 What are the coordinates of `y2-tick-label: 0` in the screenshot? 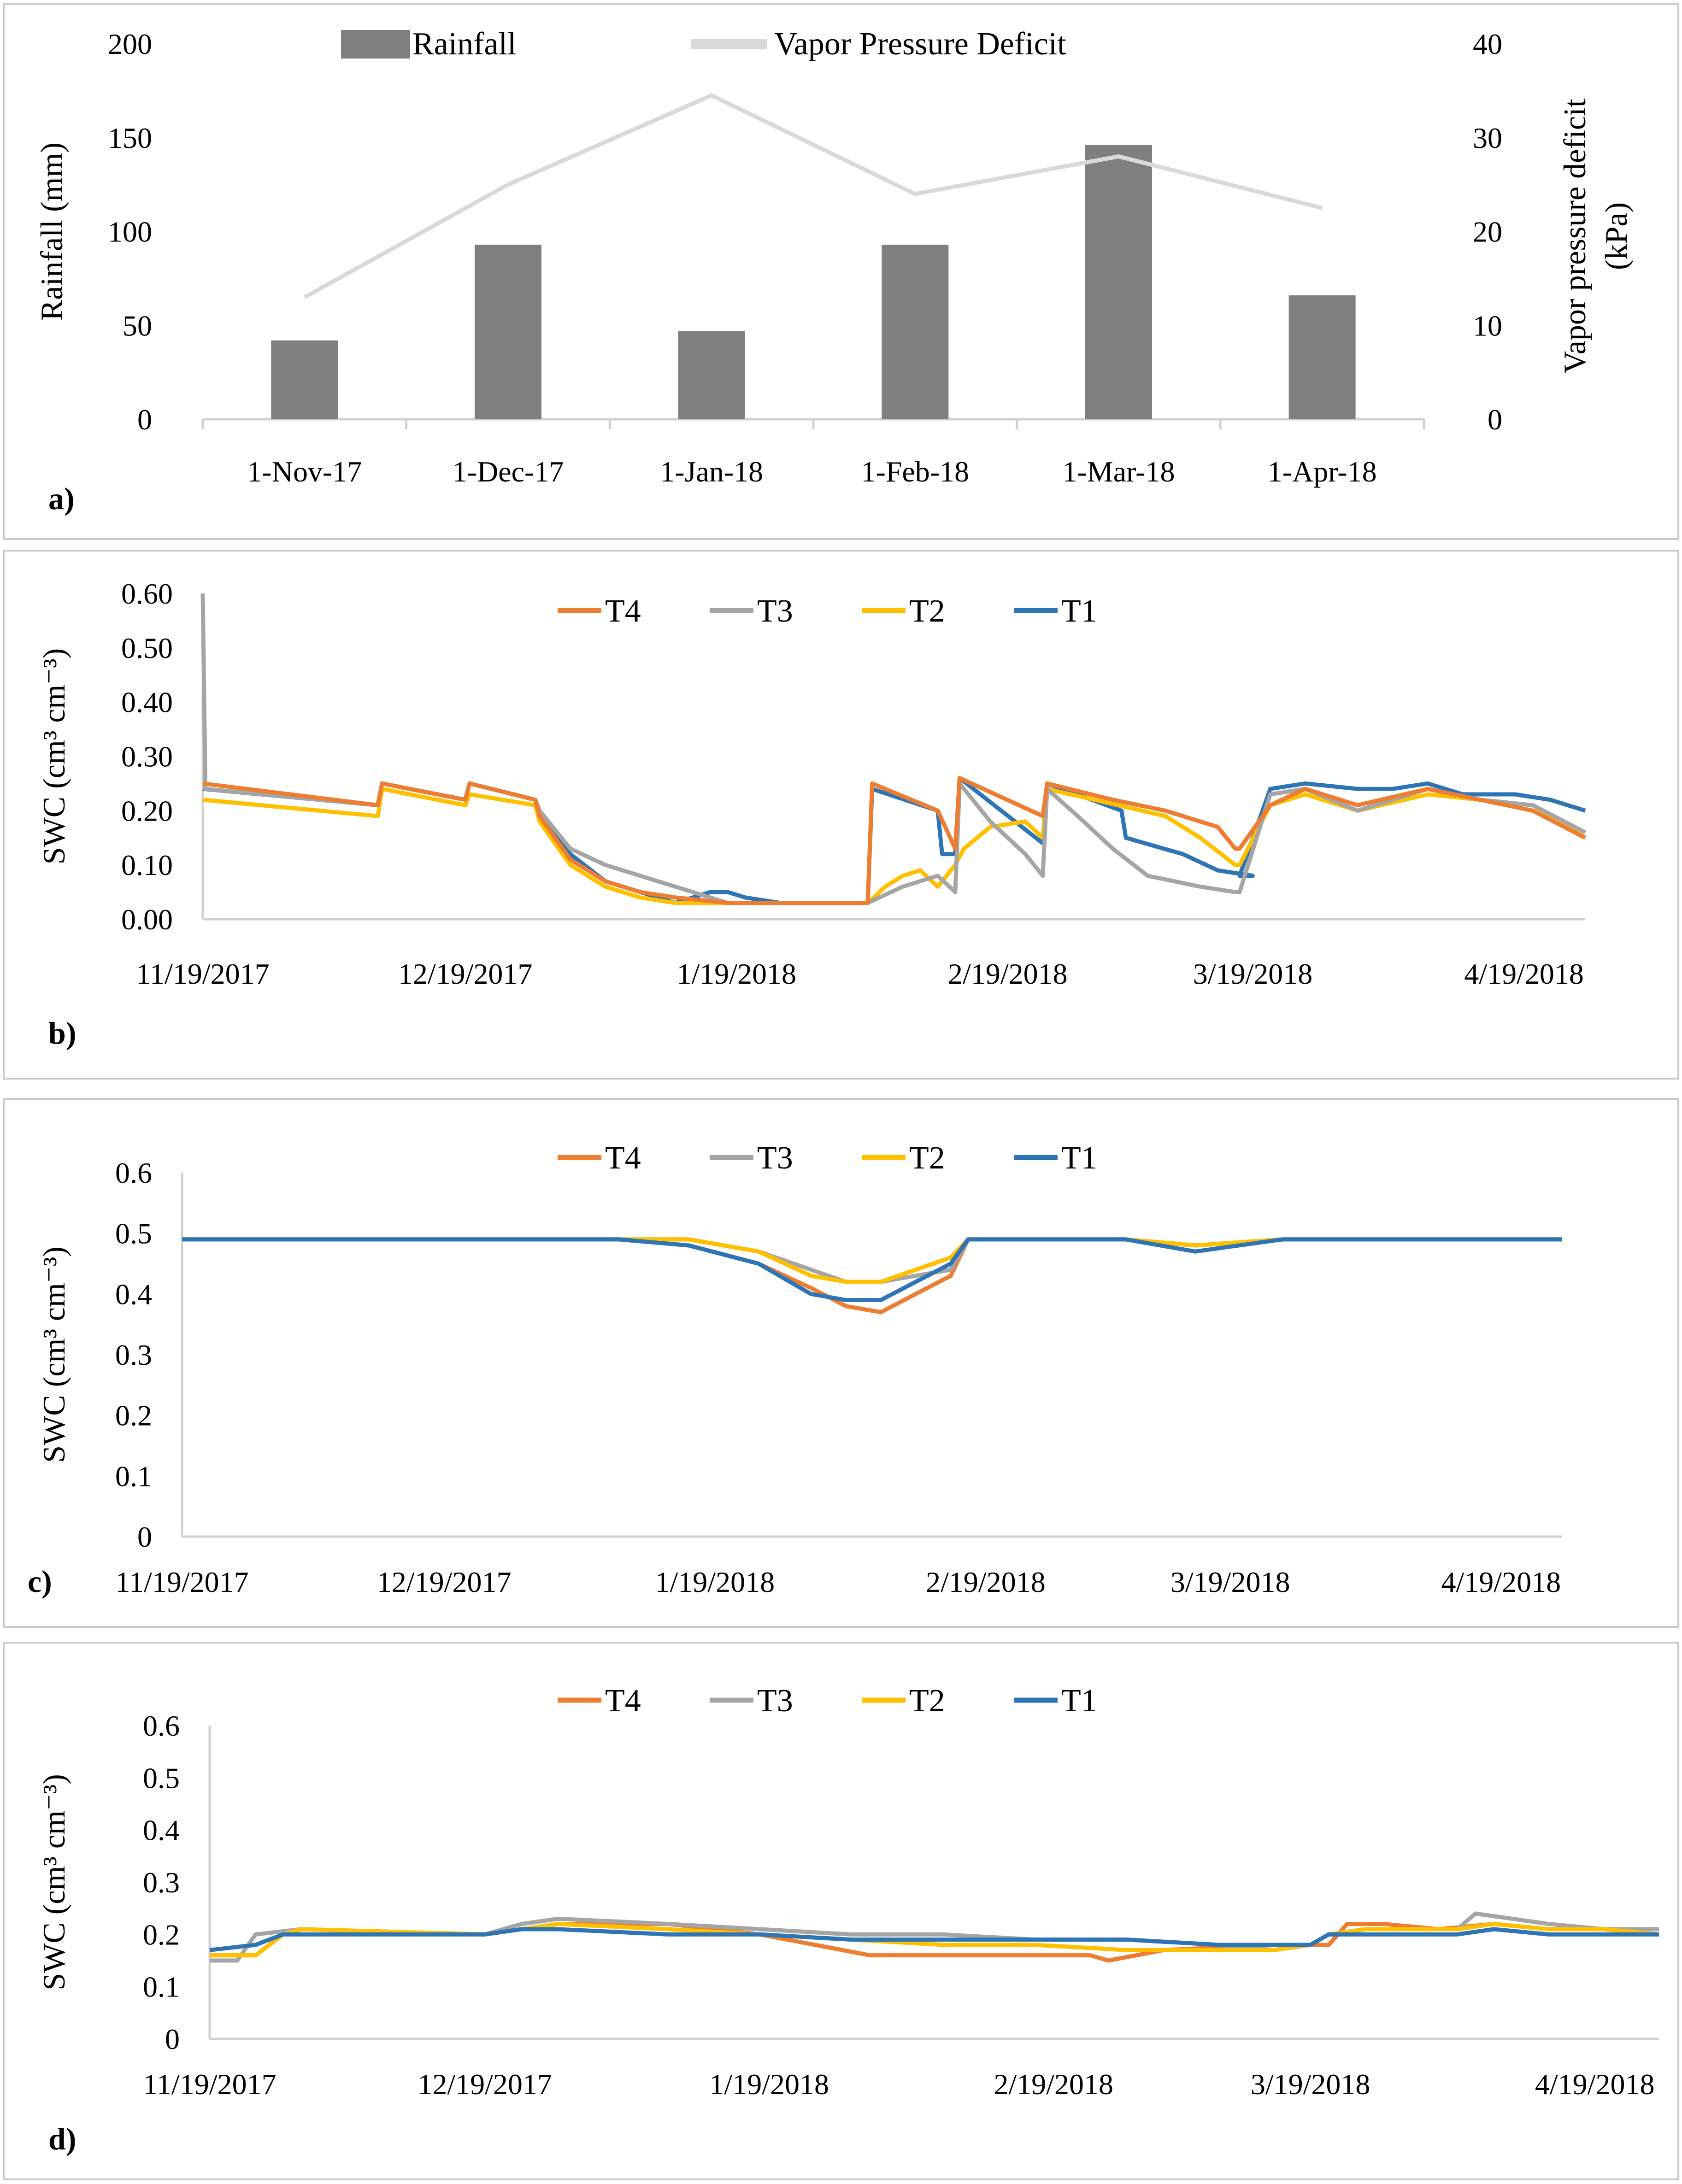 It's located at (1495, 419).